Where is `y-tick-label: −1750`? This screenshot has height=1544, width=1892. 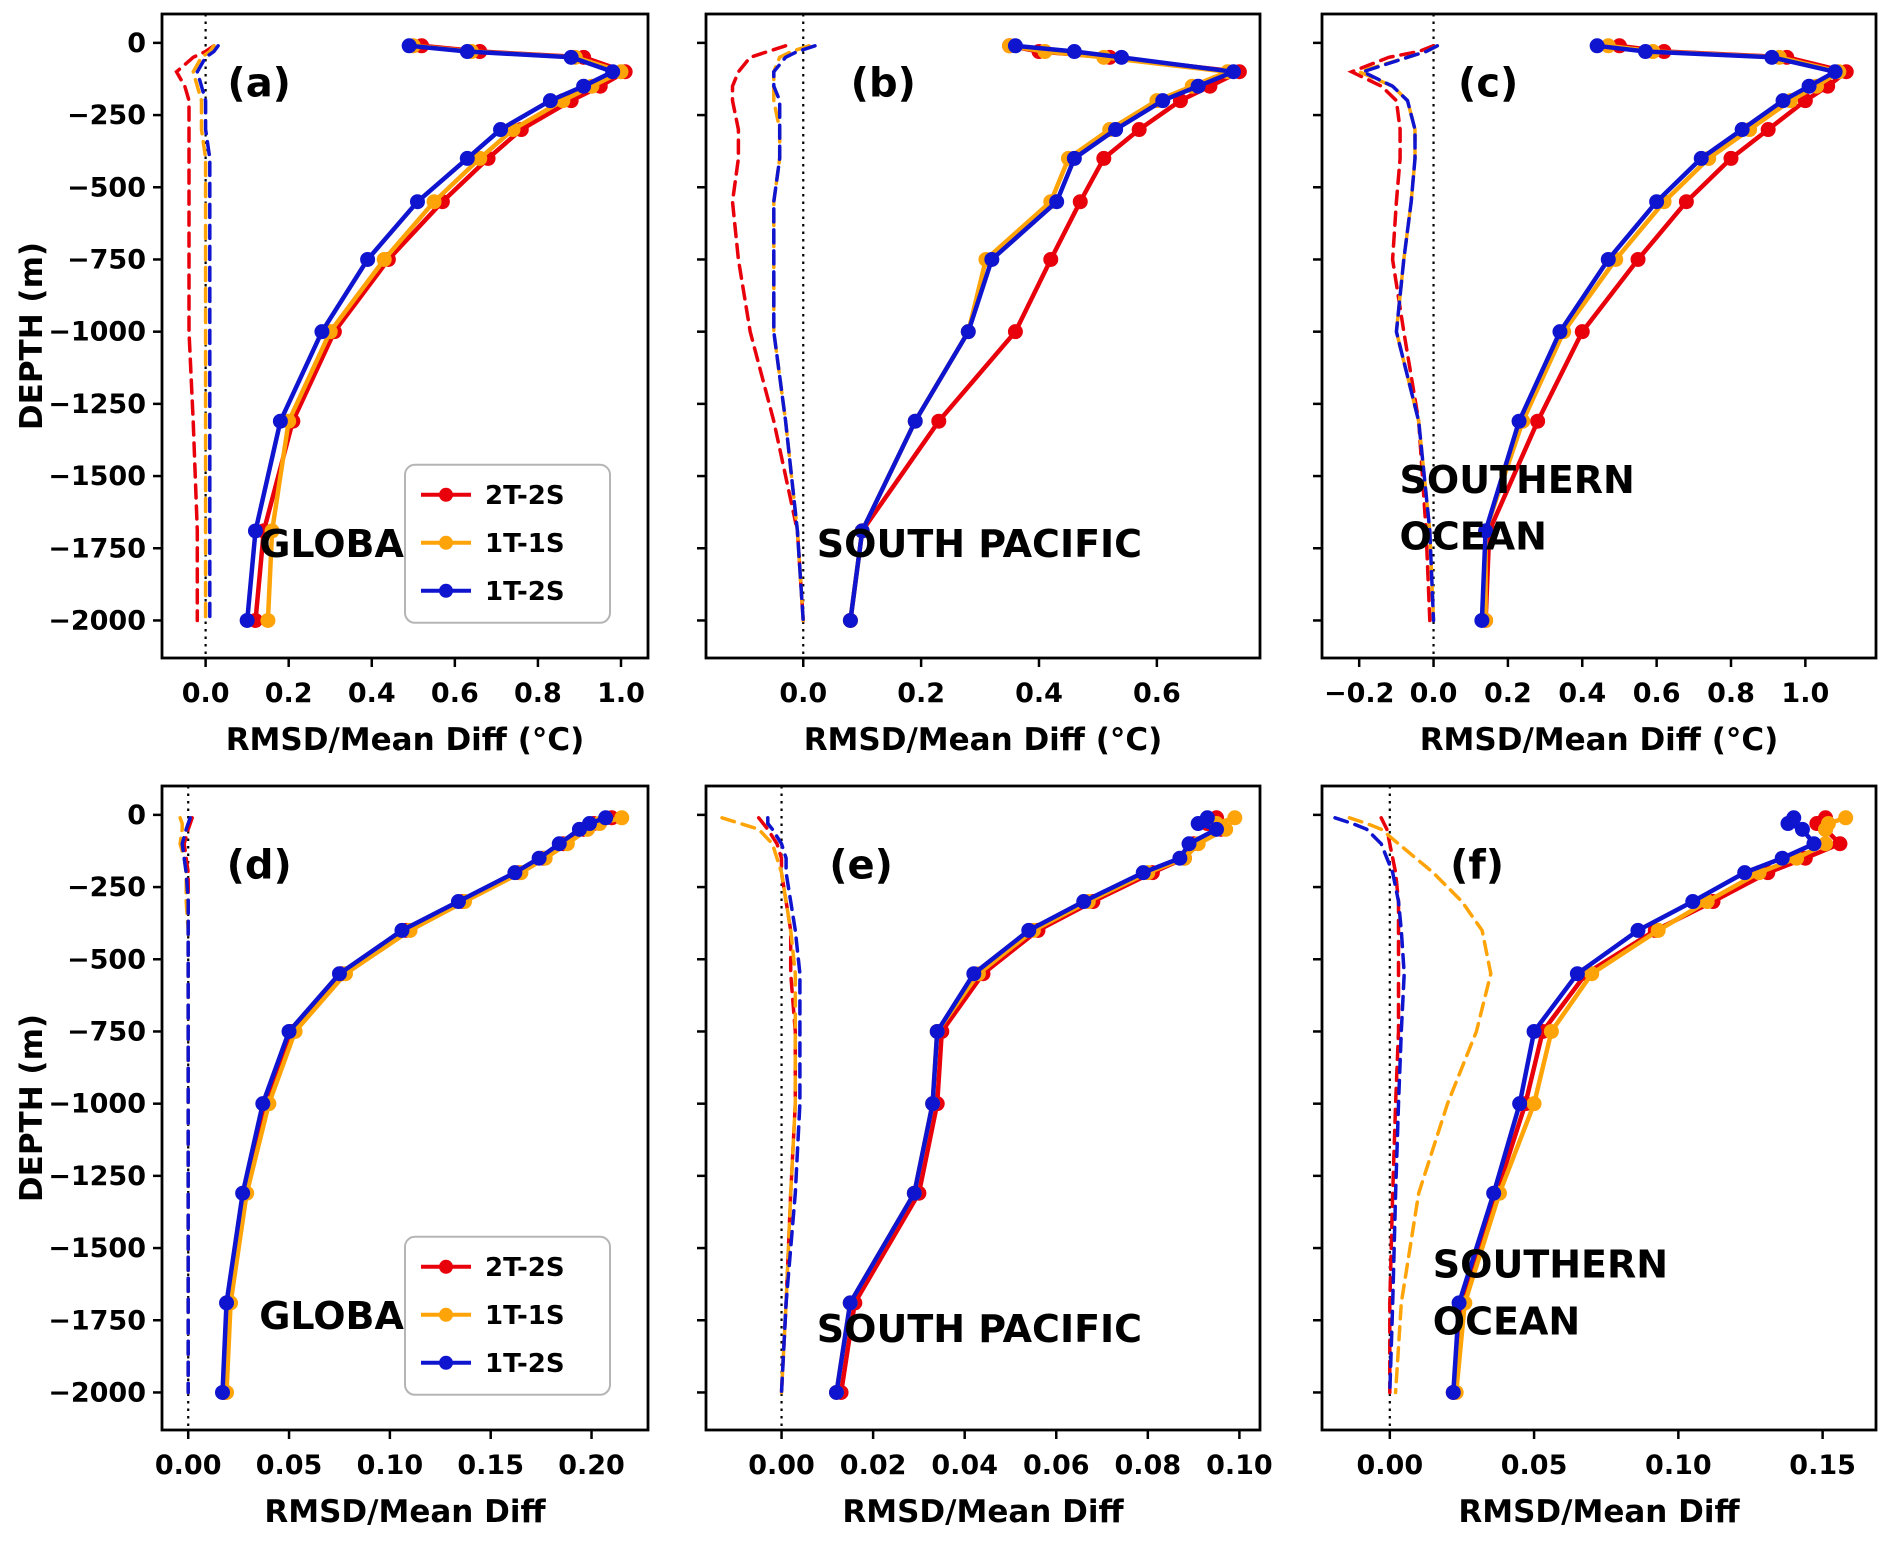 y-tick-label: −1750 is located at coordinates (97, 548).